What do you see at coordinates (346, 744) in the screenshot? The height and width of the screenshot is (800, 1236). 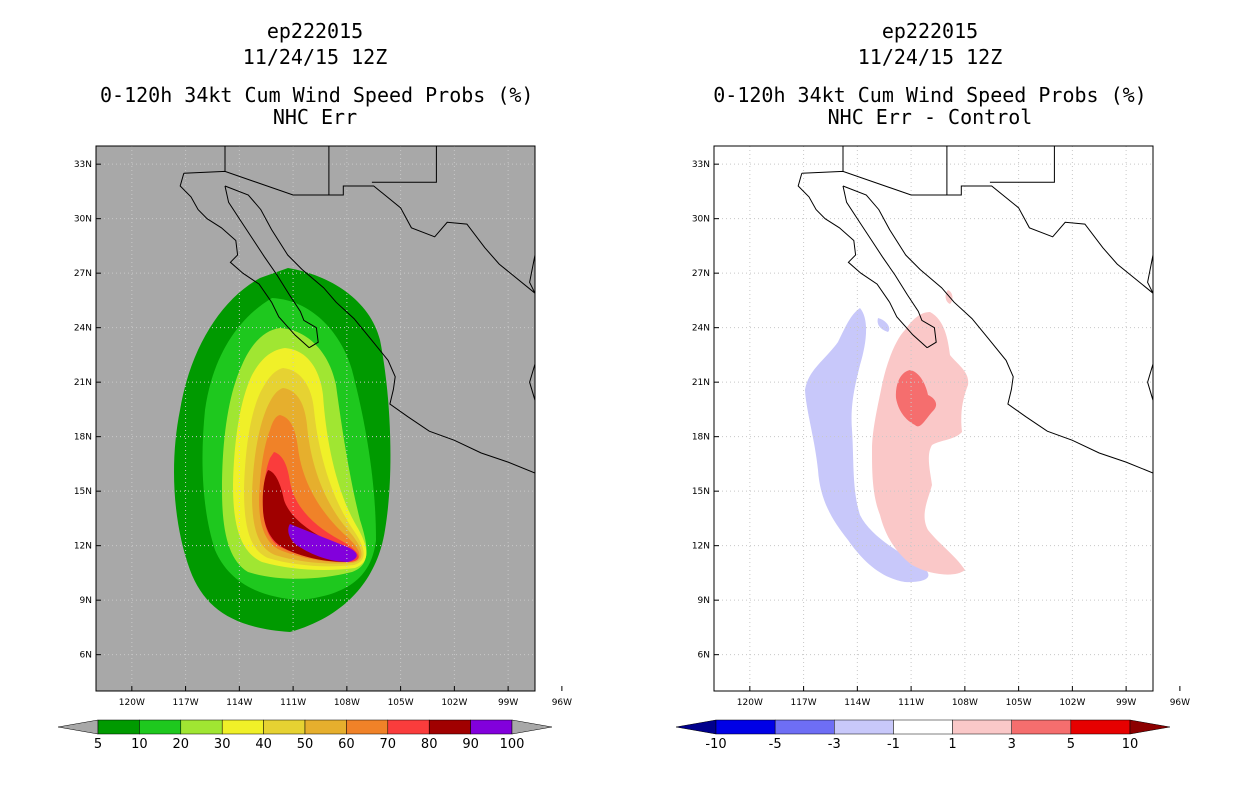 I see `colorbar-label: 60` at bounding box center [346, 744].